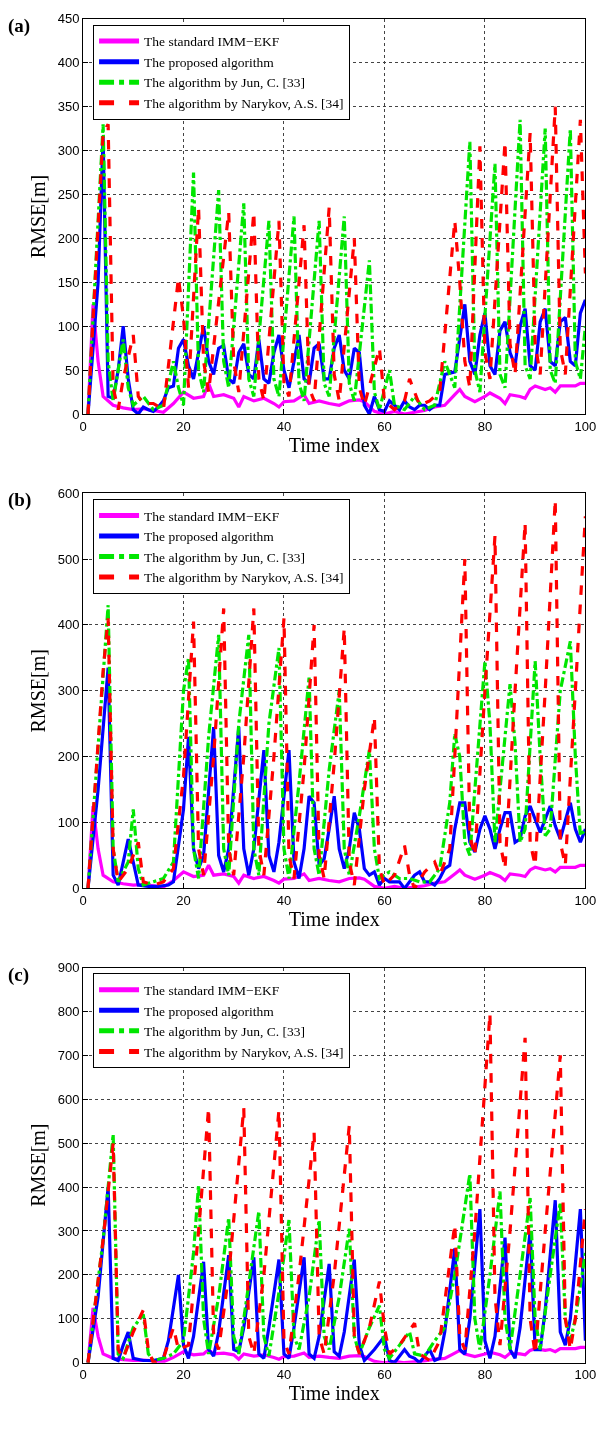 The width and height of the screenshot is (612, 1438). Describe the element at coordinates (68, 195) in the screenshot. I see `y-tick-label: 250` at that location.